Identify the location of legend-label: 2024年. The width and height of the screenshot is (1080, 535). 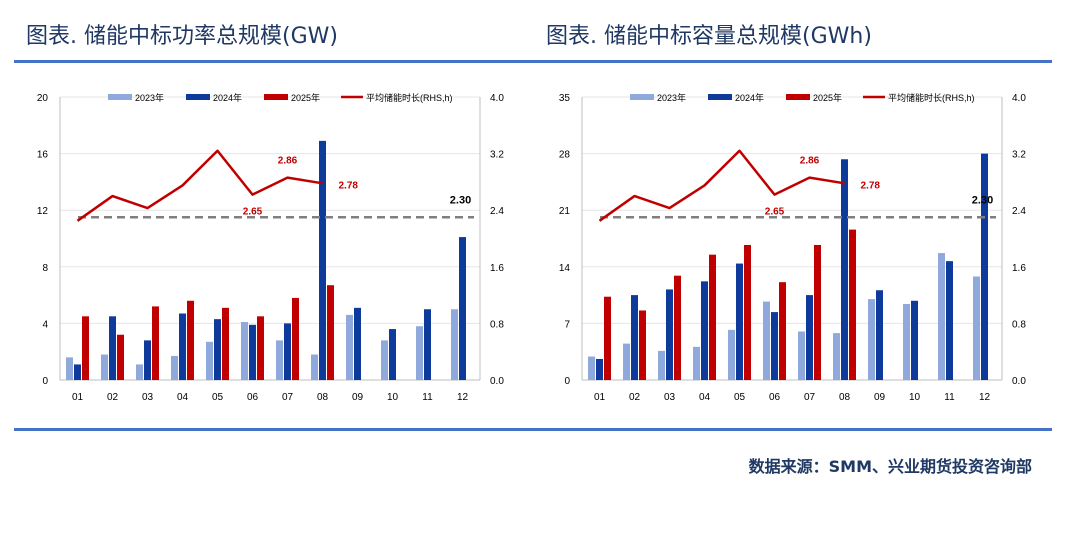
(749, 97).